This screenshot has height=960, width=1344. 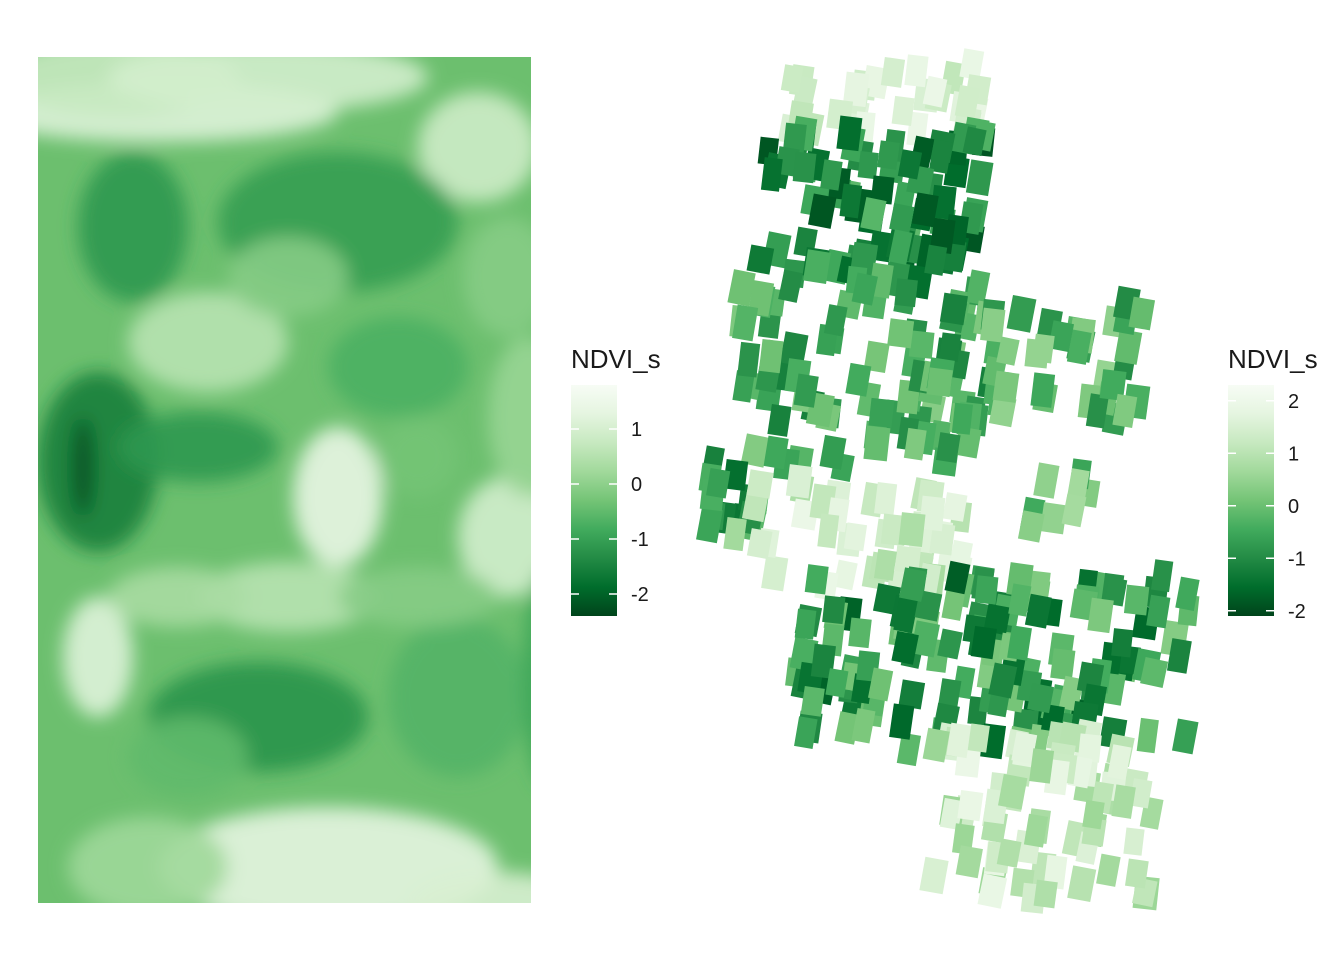 I want to click on legend-2-ticks: 2 1 0 -1 -2, so click(x=1267, y=507).